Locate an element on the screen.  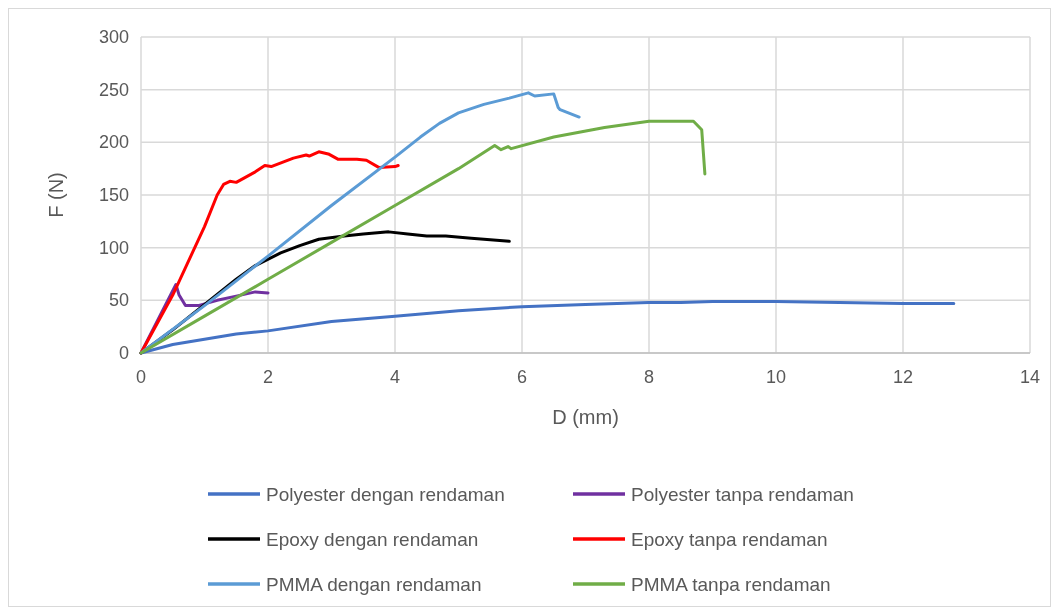
y-axis-title: F (N) is located at coordinates (56, 195).